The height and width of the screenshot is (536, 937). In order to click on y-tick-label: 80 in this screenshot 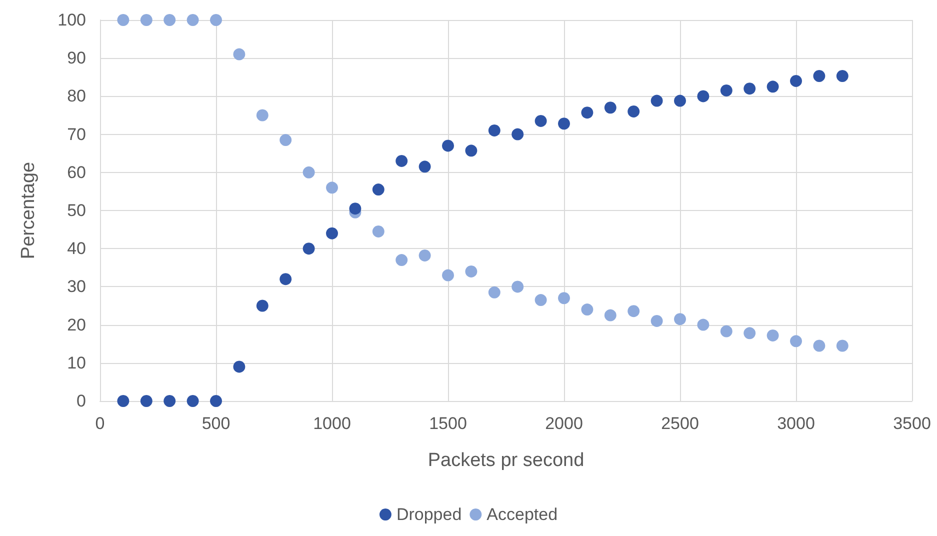, I will do `click(76, 96)`.